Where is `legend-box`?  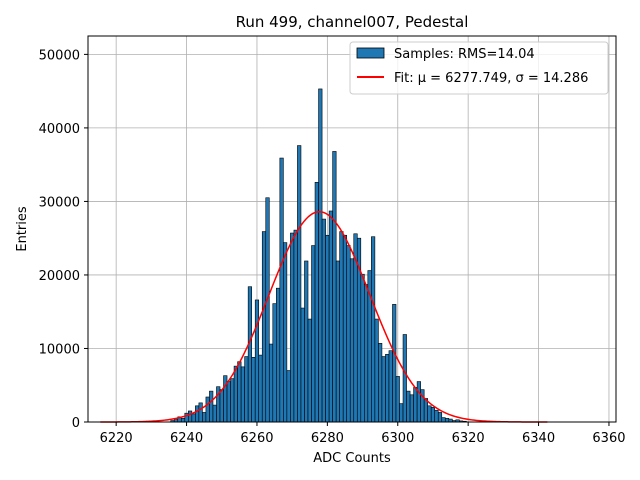
legend-box is located at coordinates (479, 68).